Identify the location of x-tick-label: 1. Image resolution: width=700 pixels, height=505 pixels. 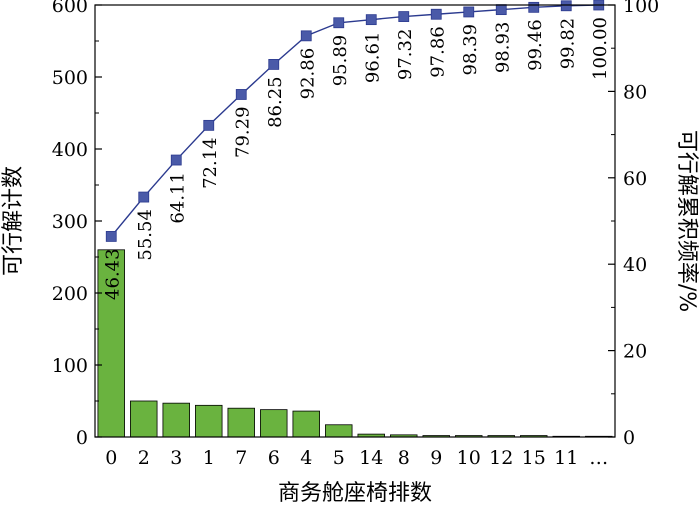
(209, 458).